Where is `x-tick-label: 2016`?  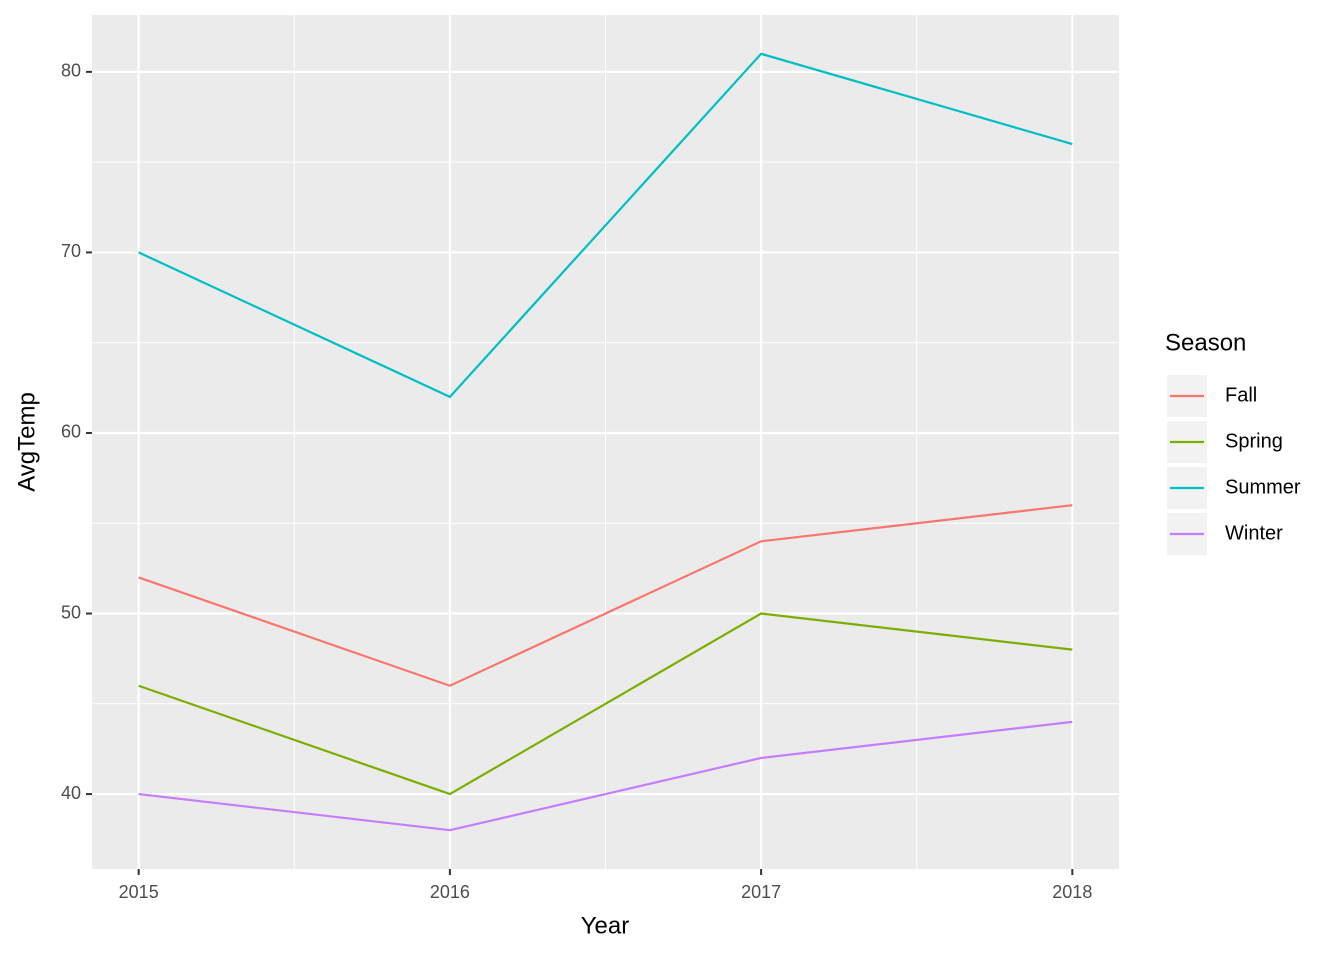
x-tick-label: 2016 is located at coordinates (450, 892).